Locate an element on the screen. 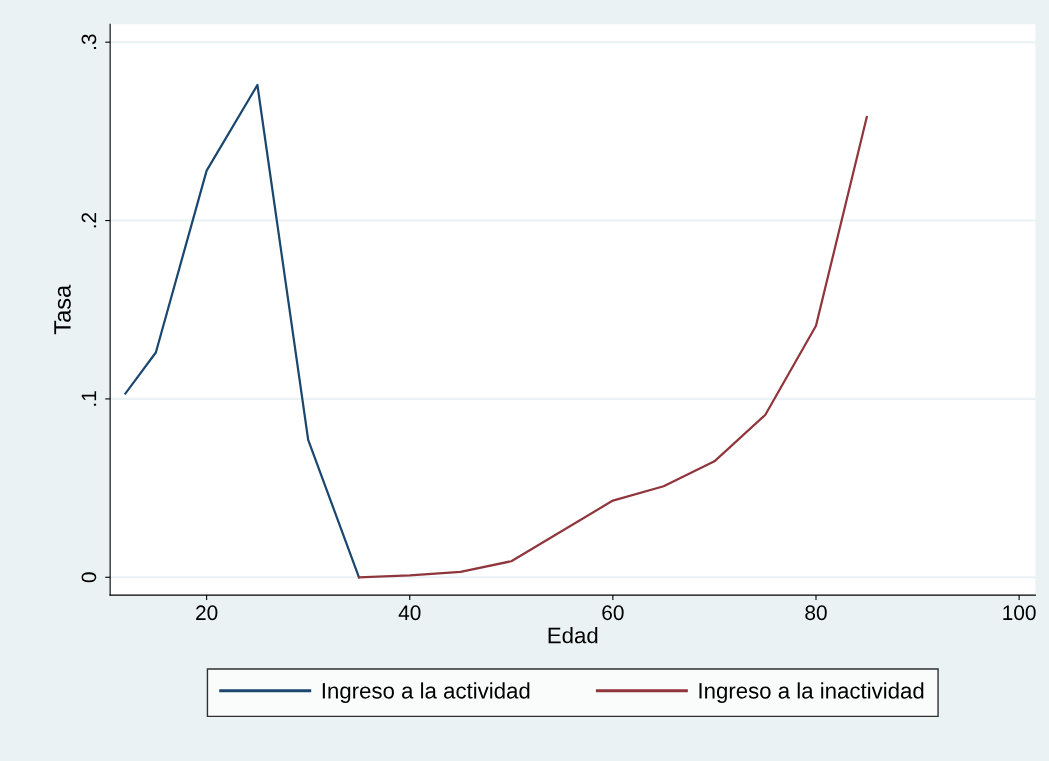  x-tick-label: 40 is located at coordinates (409, 613).